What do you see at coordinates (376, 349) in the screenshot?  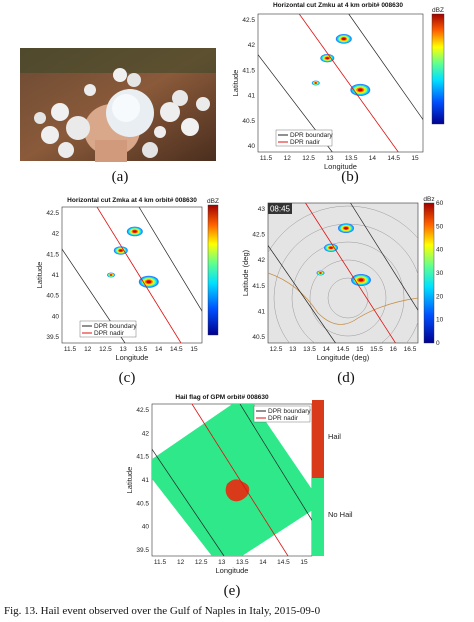 I see `x-tick-label: 15.5` at bounding box center [376, 349].